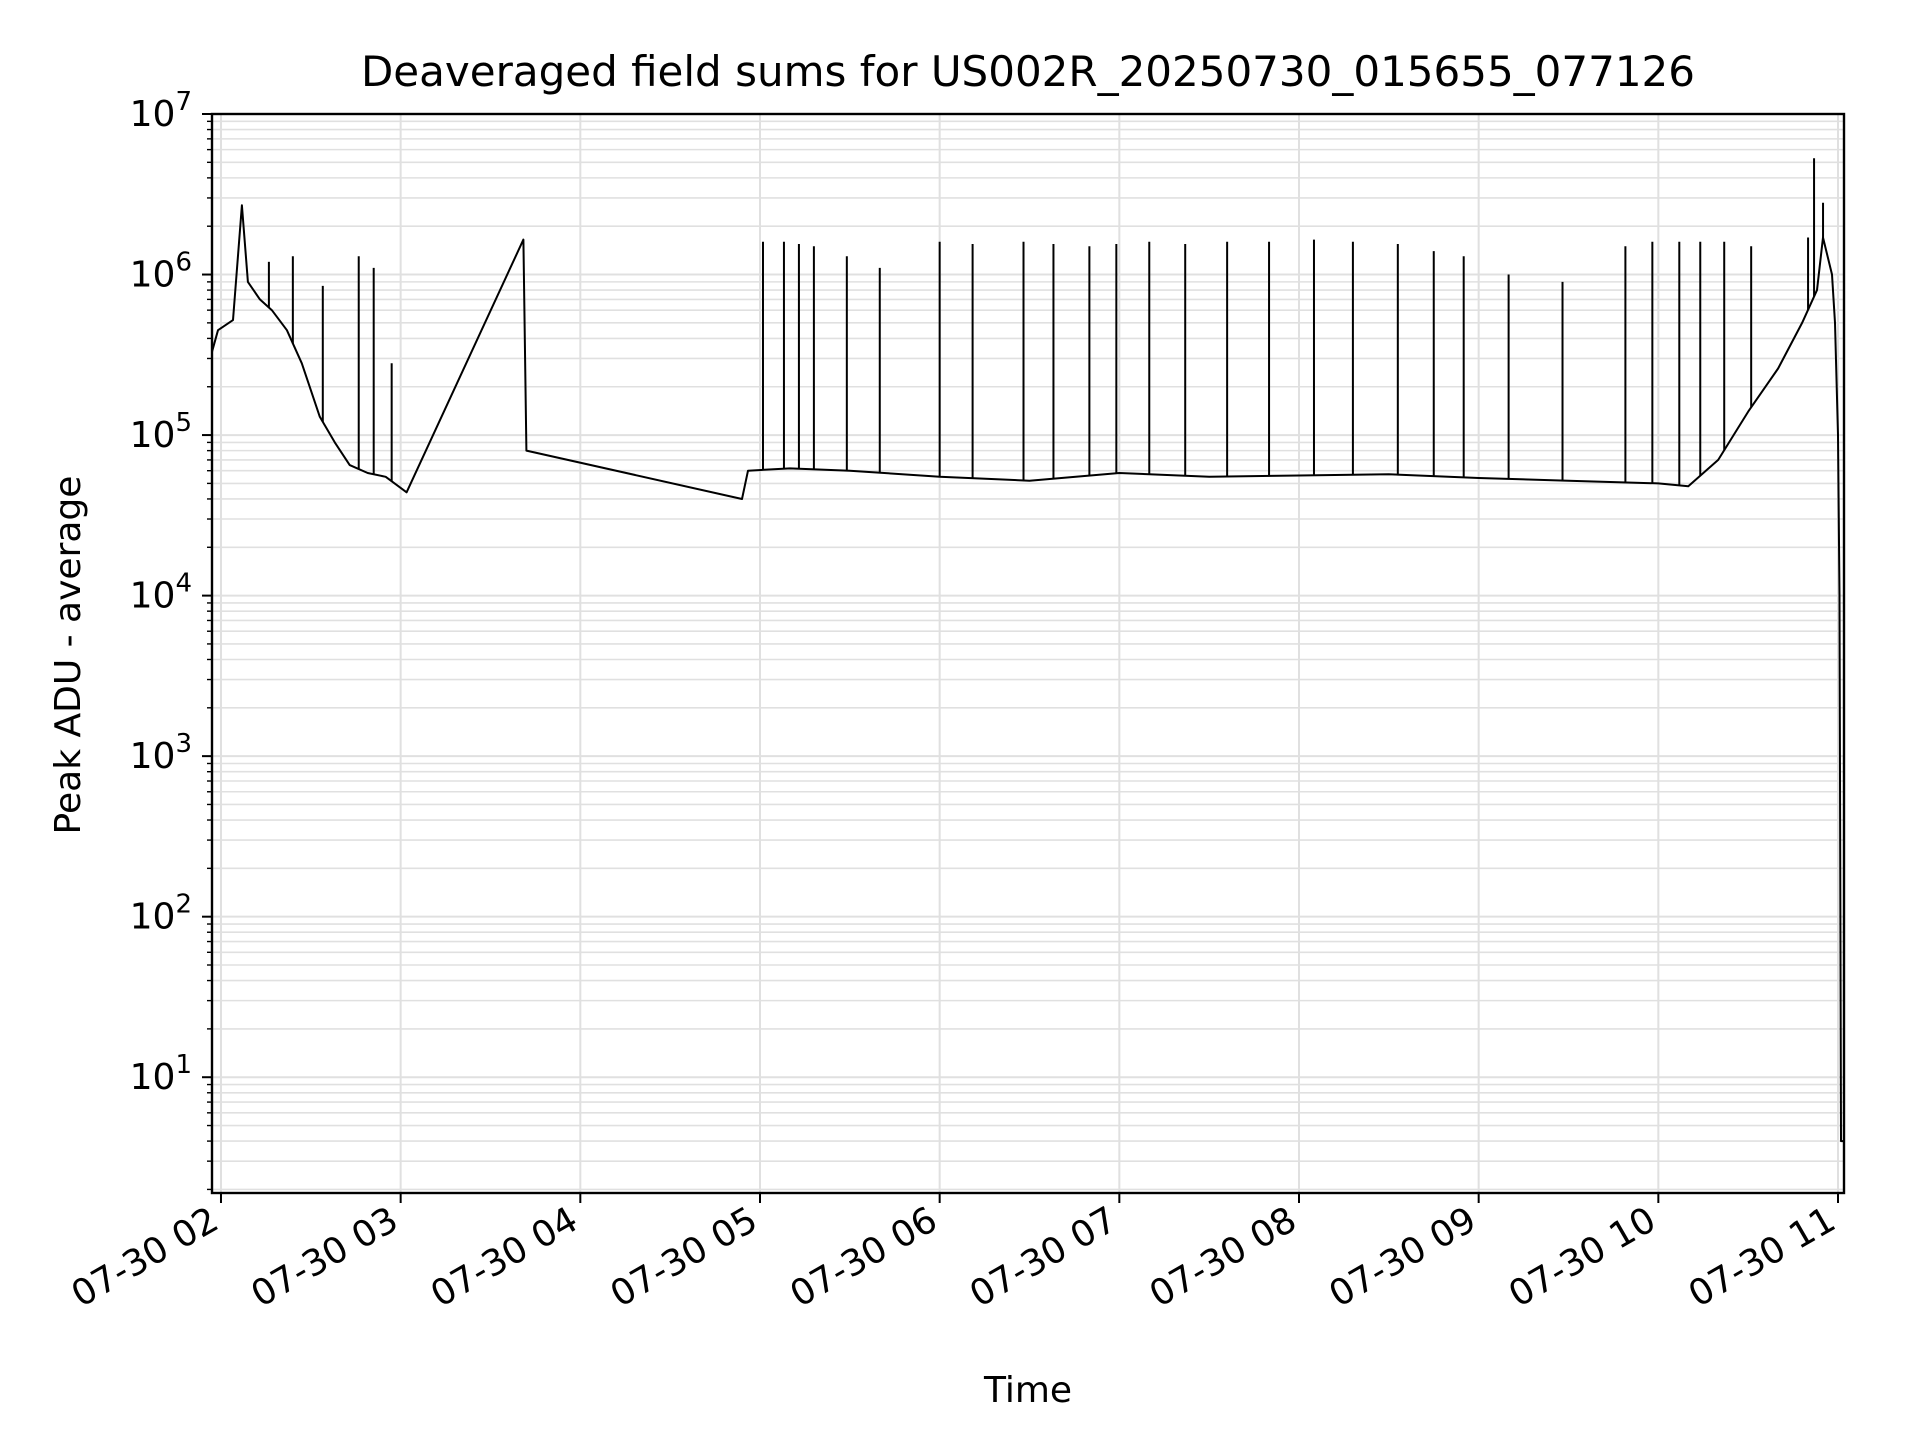 This screenshot has width=1920, height=1440. What do you see at coordinates (161, 593) in the screenshot?
I see `y-tick-label: 10⁴` at bounding box center [161, 593].